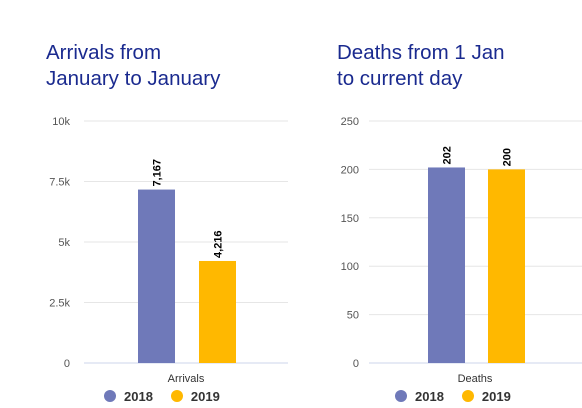  What do you see at coordinates (350, 267) in the screenshot?
I see `y-tick-label: 100` at bounding box center [350, 267].